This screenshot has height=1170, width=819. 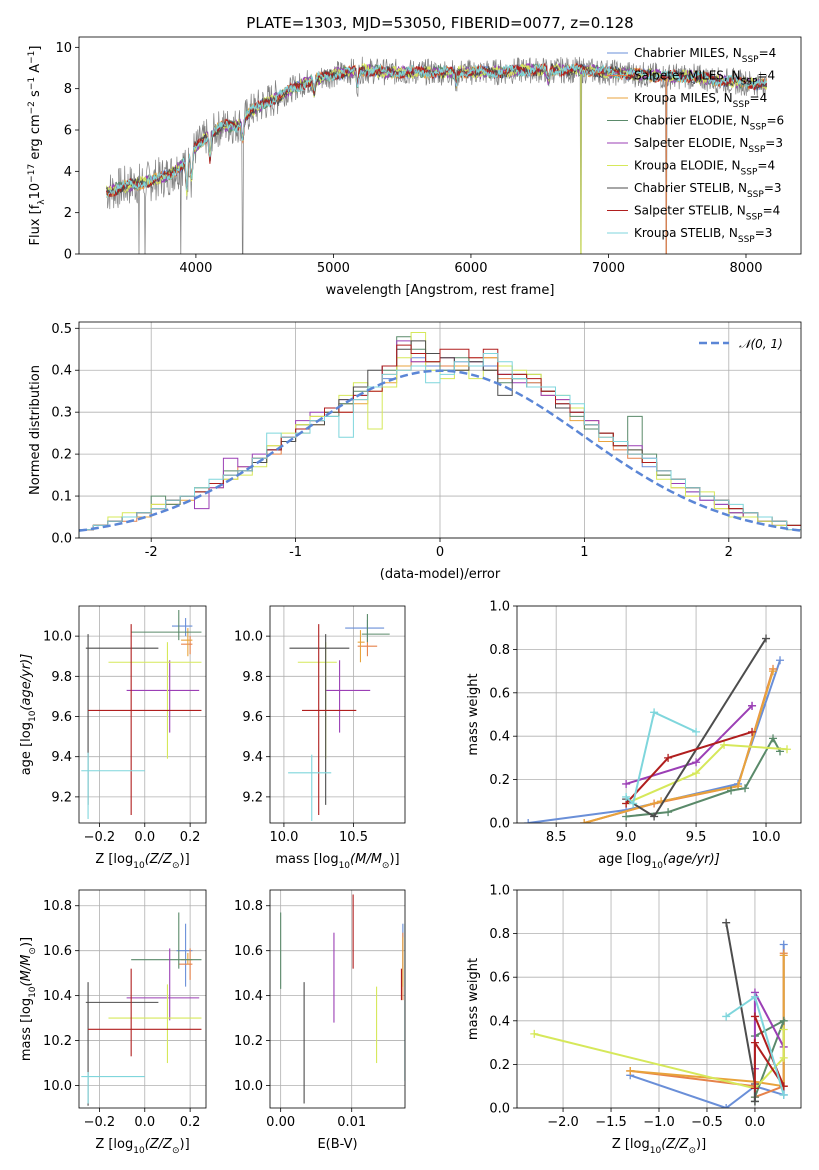 I want to click on panel-mass_vs_ebv: 0.00 0.01 10.0 10.2 10.4 10.6 10.8 E(B-V), so click(x=320, y=1020).